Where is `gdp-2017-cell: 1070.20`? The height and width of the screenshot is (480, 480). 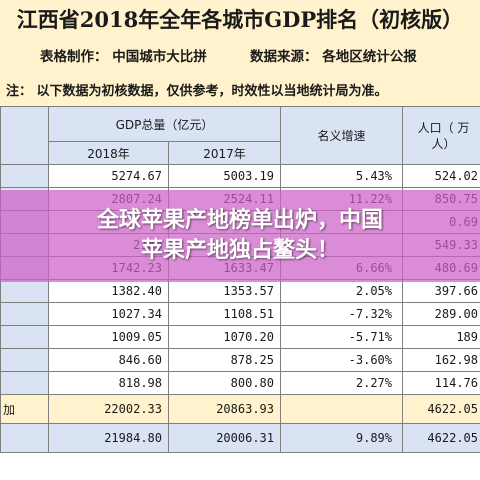
gdp-2017-cell: 1070.20 is located at coordinates (224, 337).